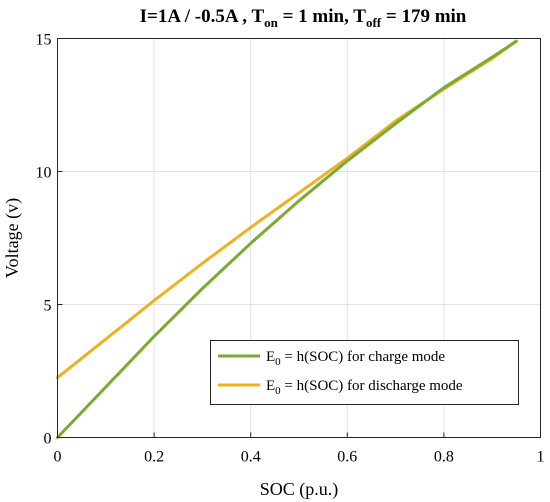 This screenshot has width=550, height=502. What do you see at coordinates (12, 238) in the screenshot?
I see `y-axis-label: Voltage (v)` at bounding box center [12, 238].